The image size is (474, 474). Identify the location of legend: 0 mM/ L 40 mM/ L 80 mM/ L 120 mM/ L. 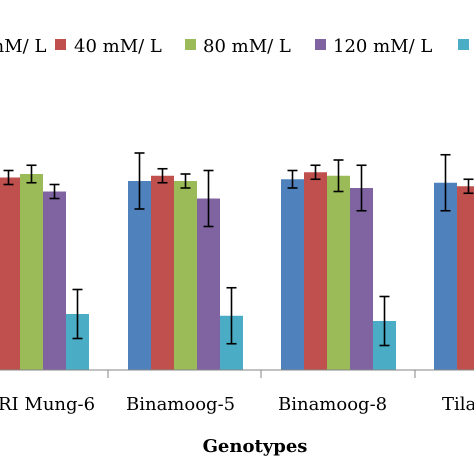
(234, 46).